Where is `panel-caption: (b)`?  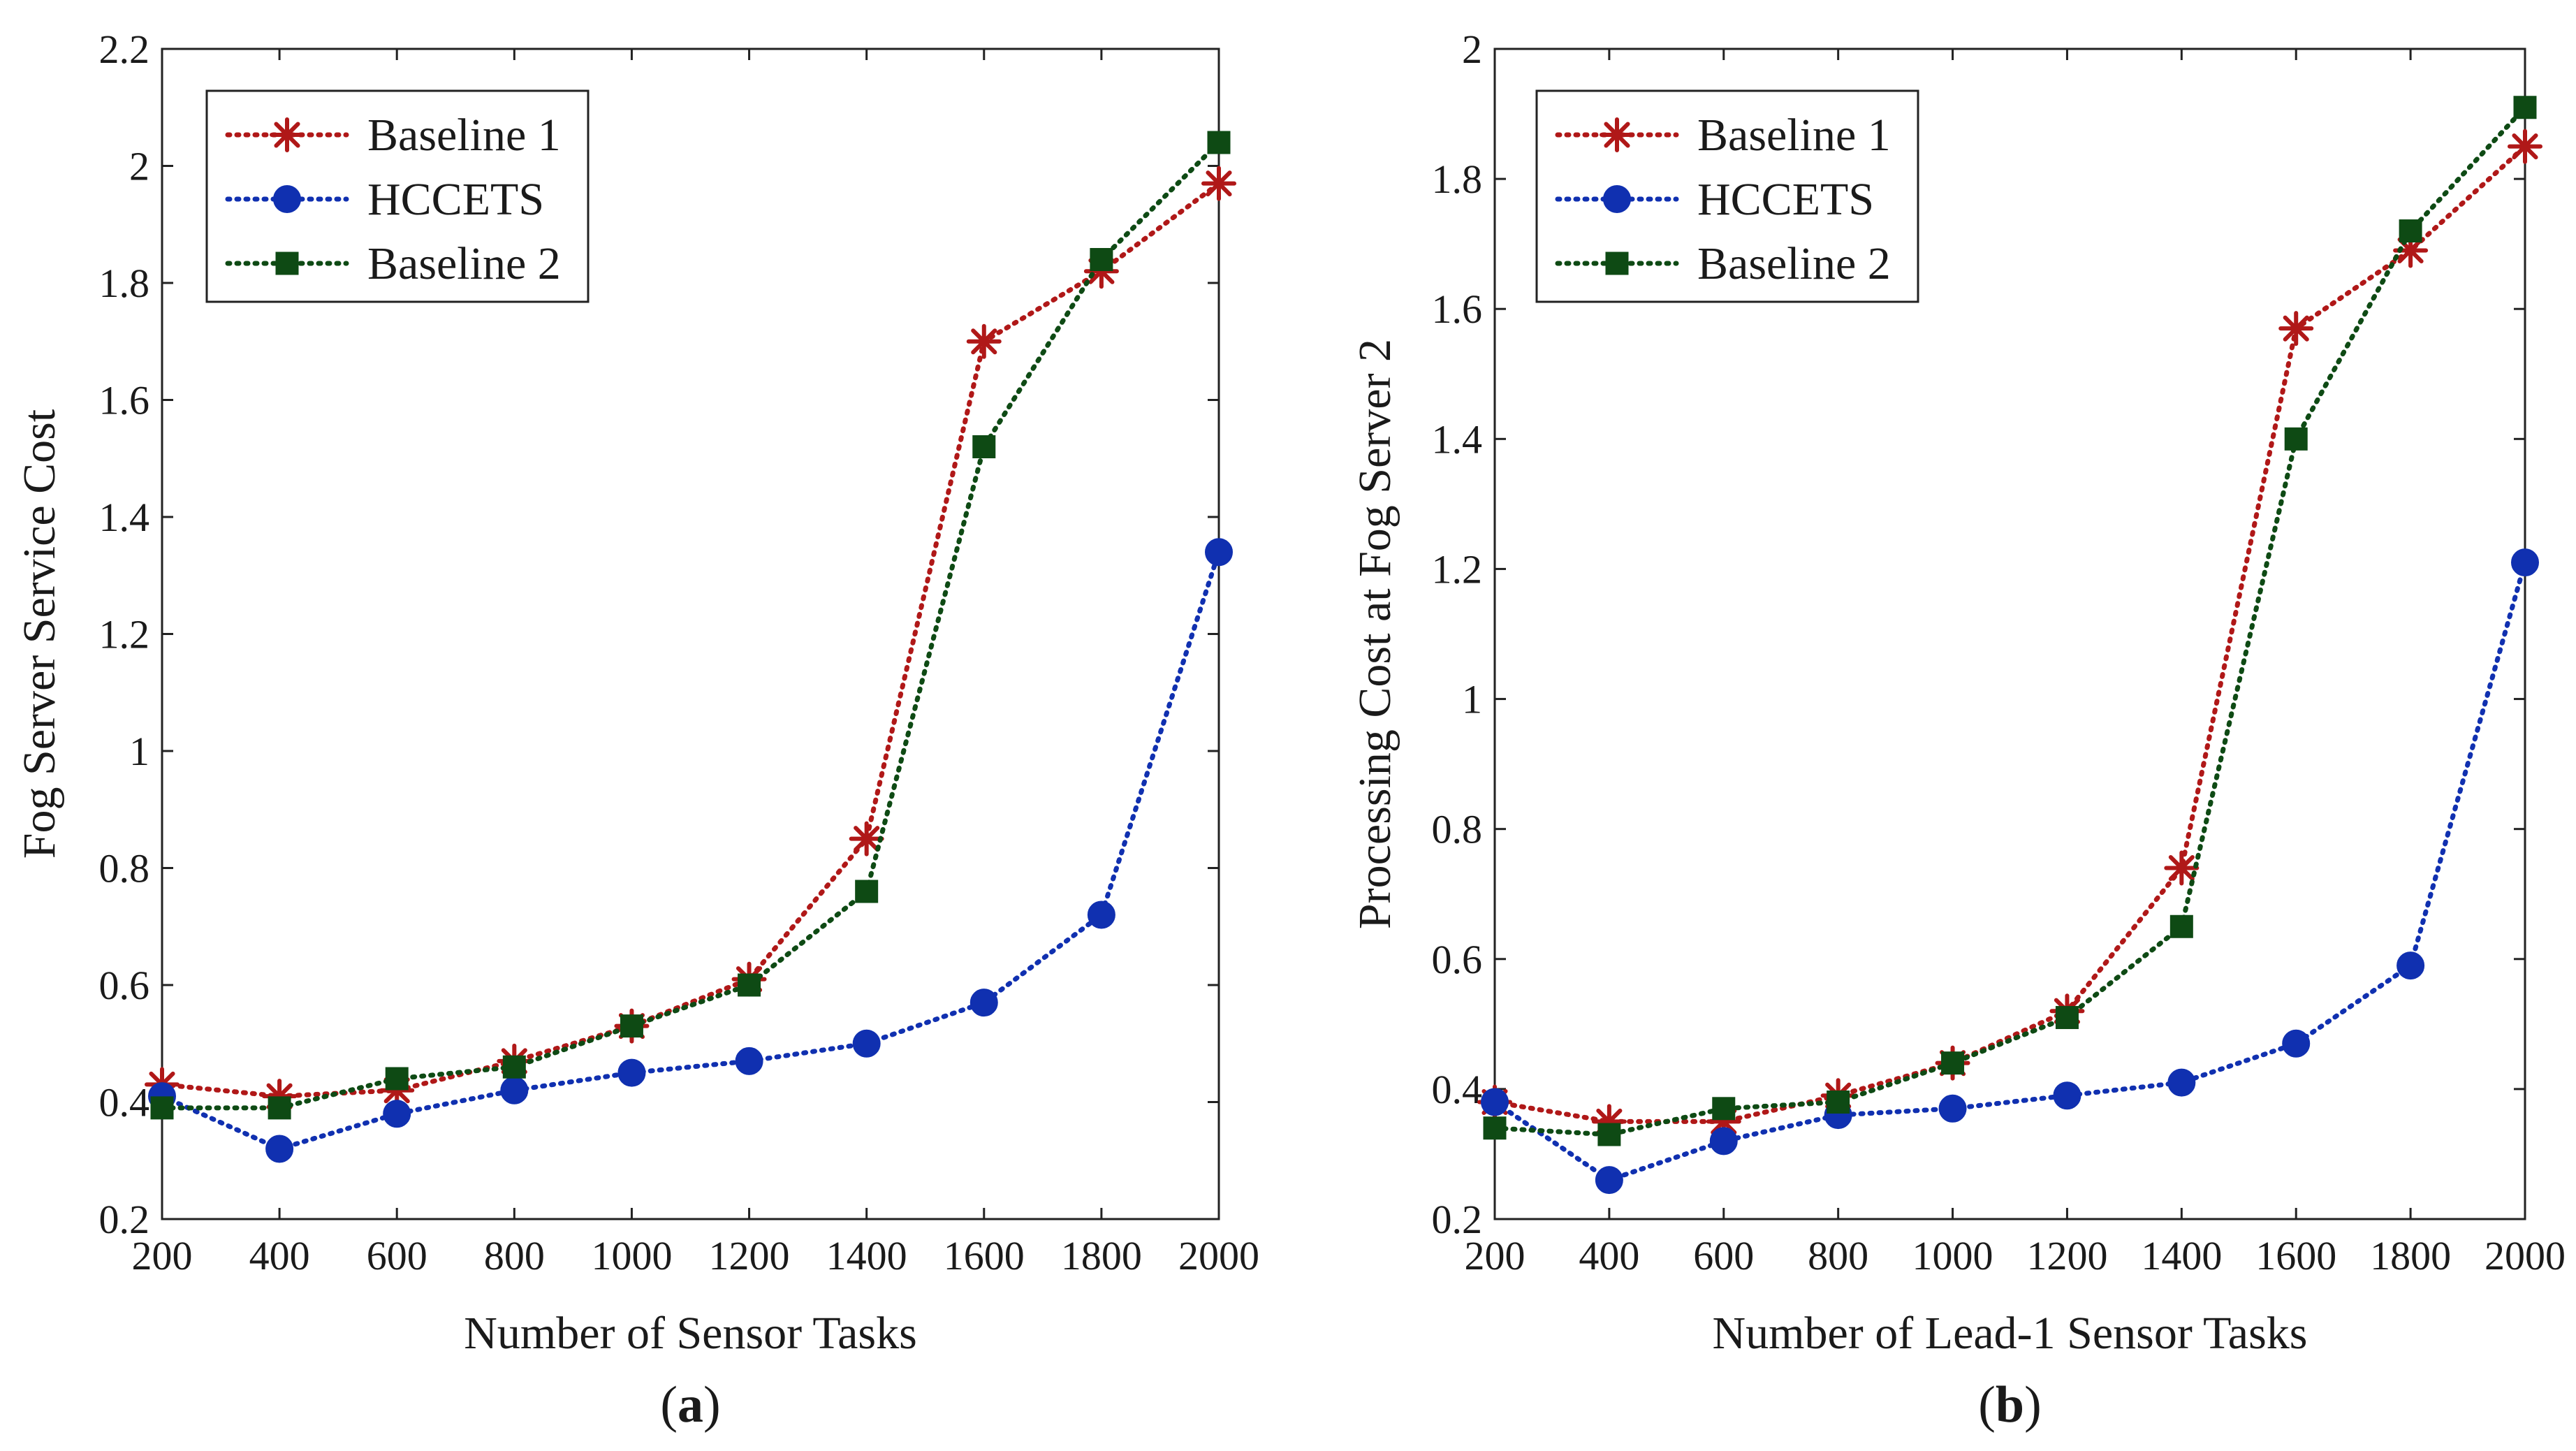
panel-caption: (b) is located at coordinates (2009, 1405).